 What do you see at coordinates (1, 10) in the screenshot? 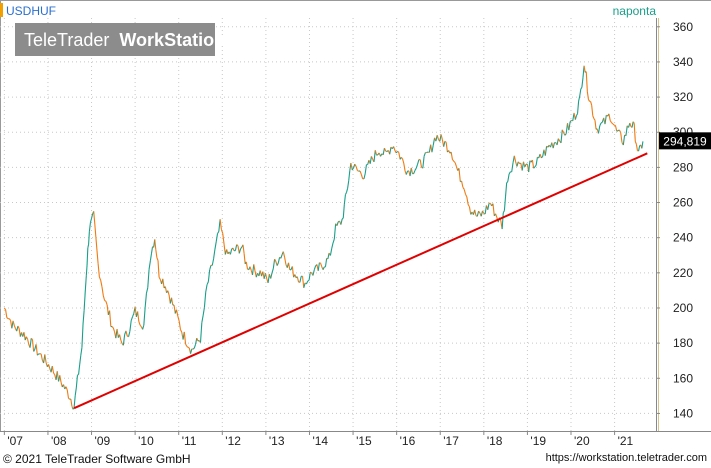
I see `symbol-marker` at bounding box center [1, 10].